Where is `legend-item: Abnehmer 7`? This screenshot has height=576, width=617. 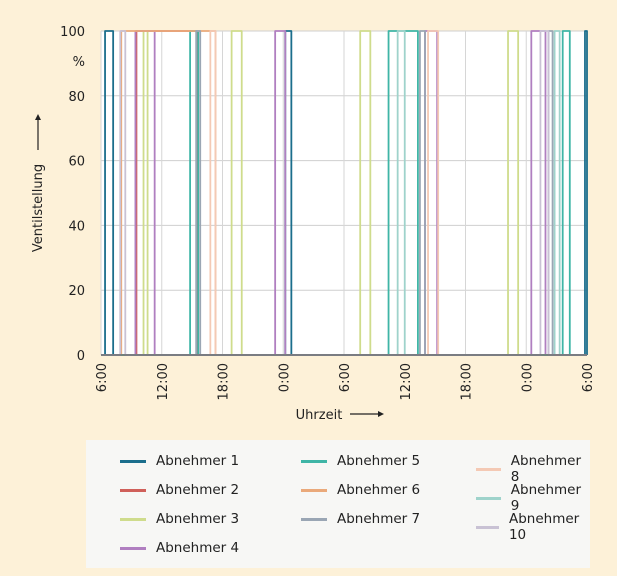 legend-item: Abnehmer 7 is located at coordinates (360, 519).